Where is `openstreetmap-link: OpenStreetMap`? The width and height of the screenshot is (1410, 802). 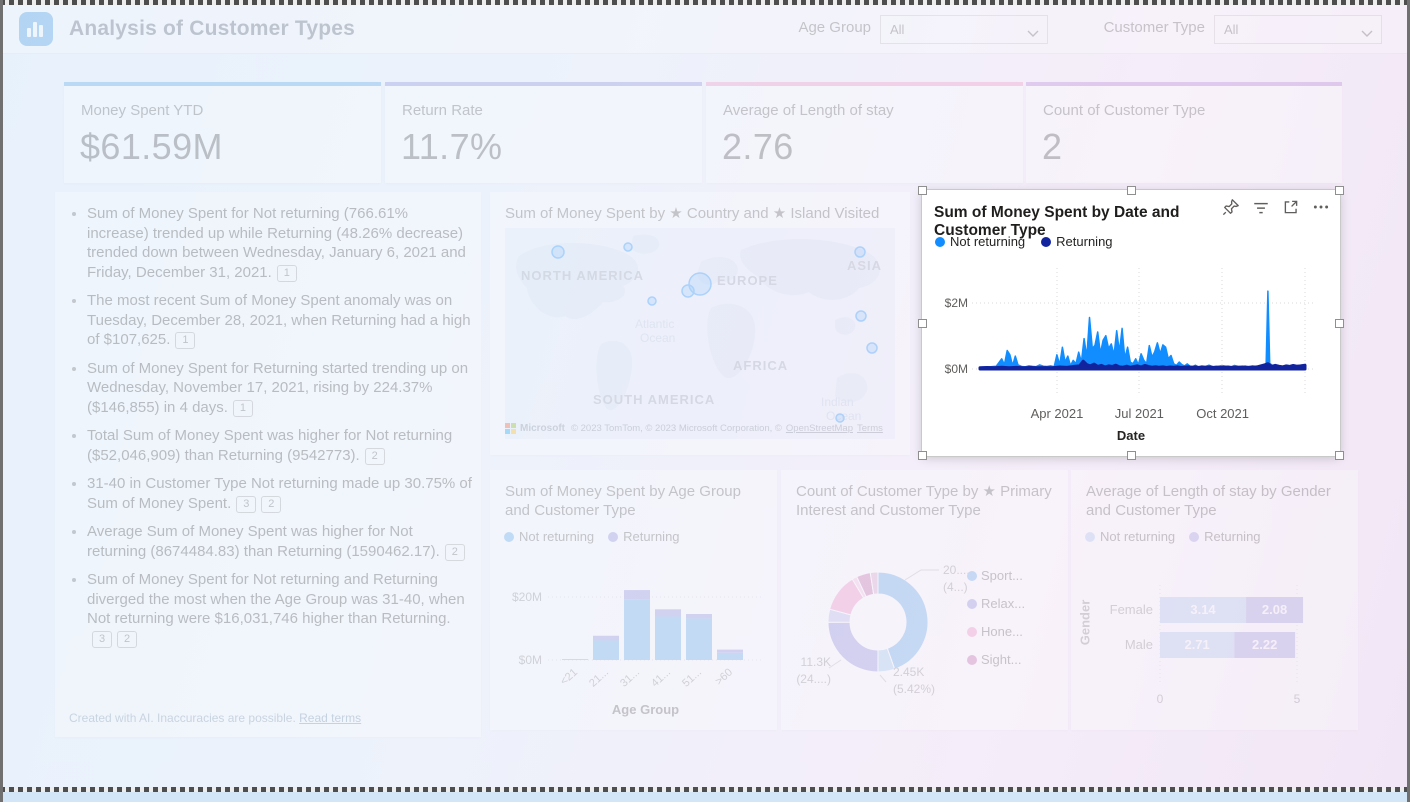 openstreetmap-link: OpenStreetMap is located at coordinates (819, 428).